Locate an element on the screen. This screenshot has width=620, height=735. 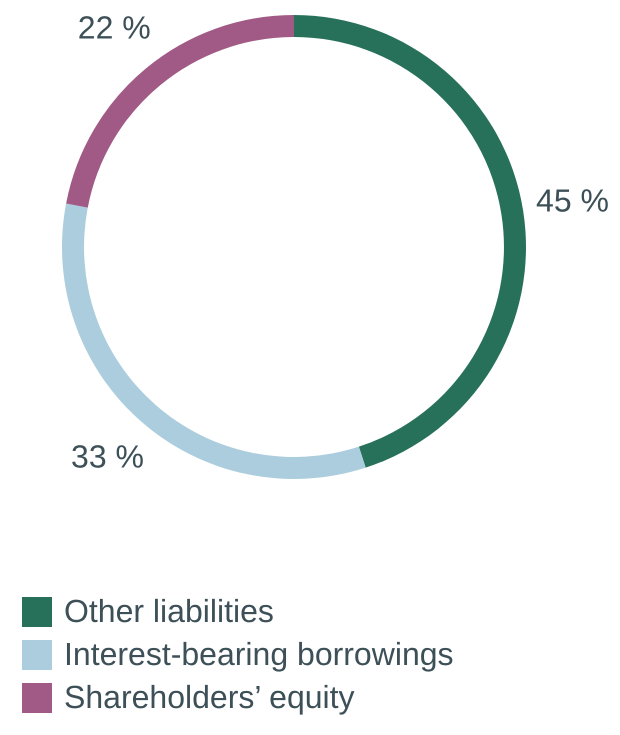
legend-label: Interest-bearing borrowings is located at coordinates (259, 654).